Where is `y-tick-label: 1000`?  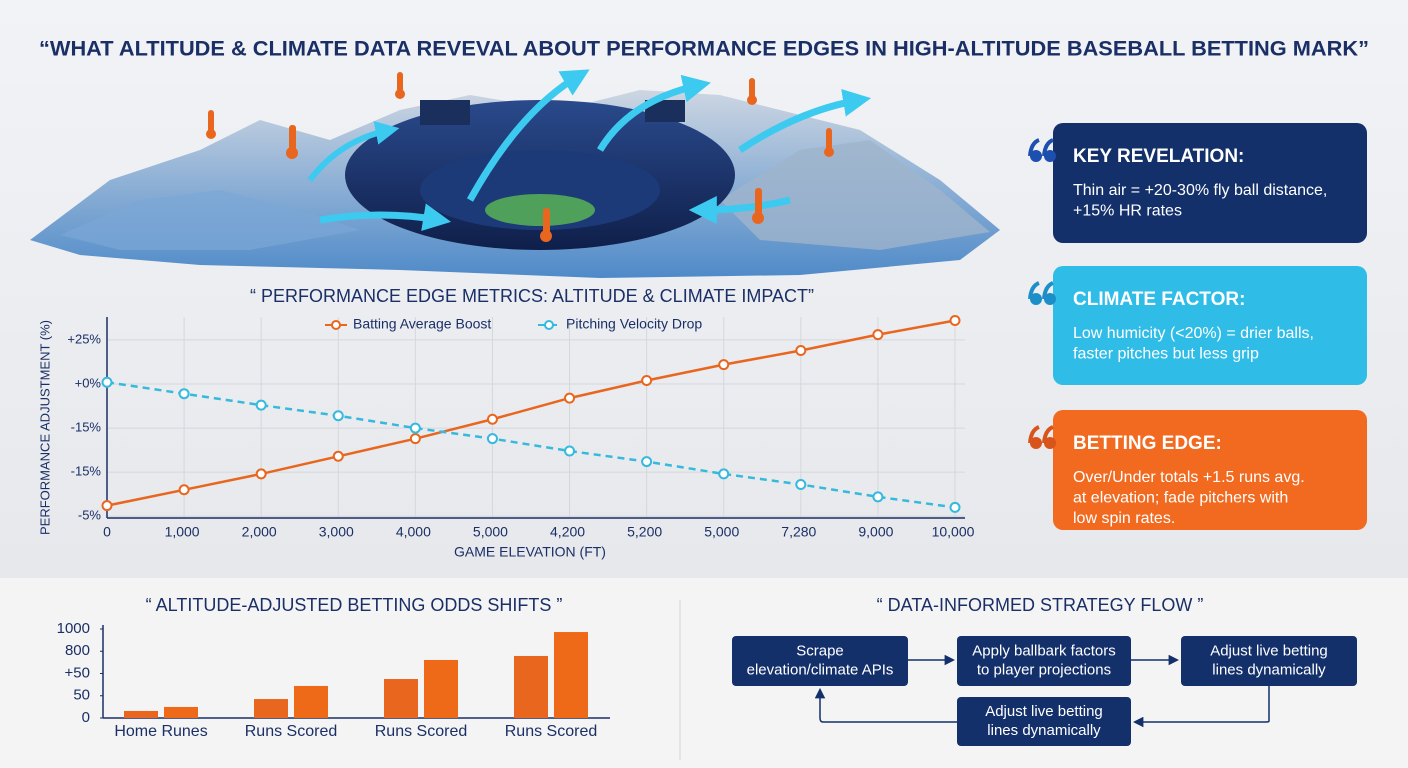 y-tick-label: 1000 is located at coordinates (73, 628).